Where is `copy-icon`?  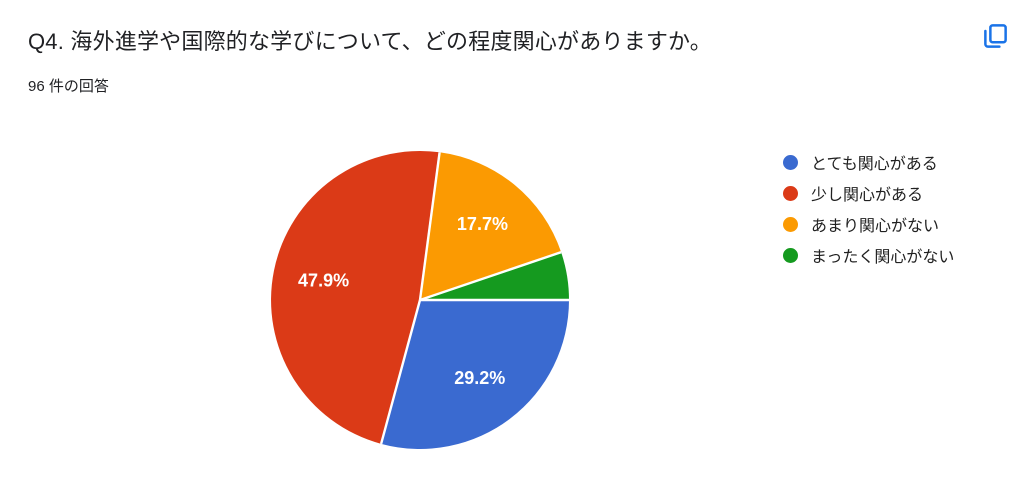
copy-icon is located at coordinates (995, 36).